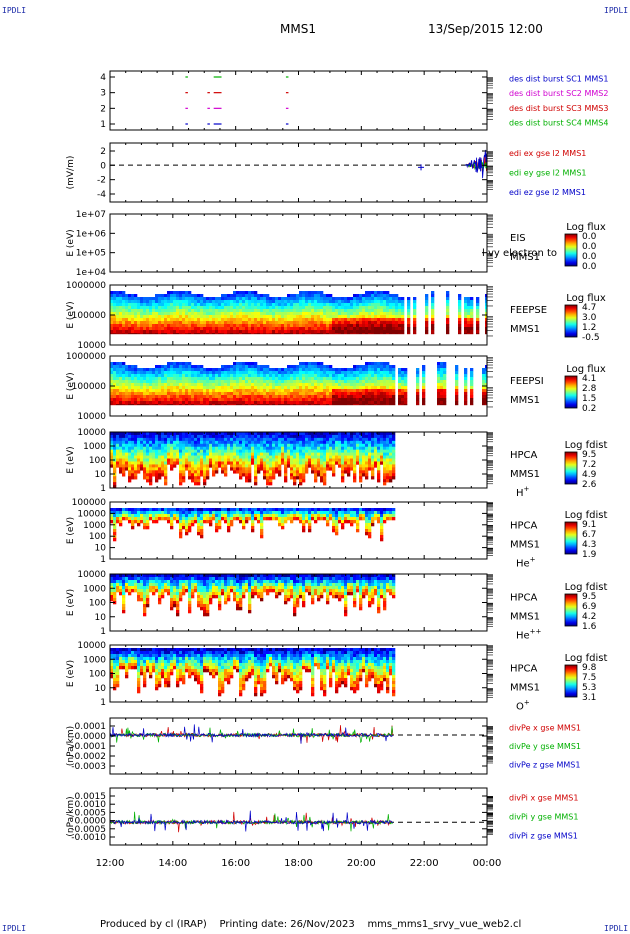 Image resolution: width=630 pixels, height=934 pixels. I want to click on lines-edi, so click(298, 164).